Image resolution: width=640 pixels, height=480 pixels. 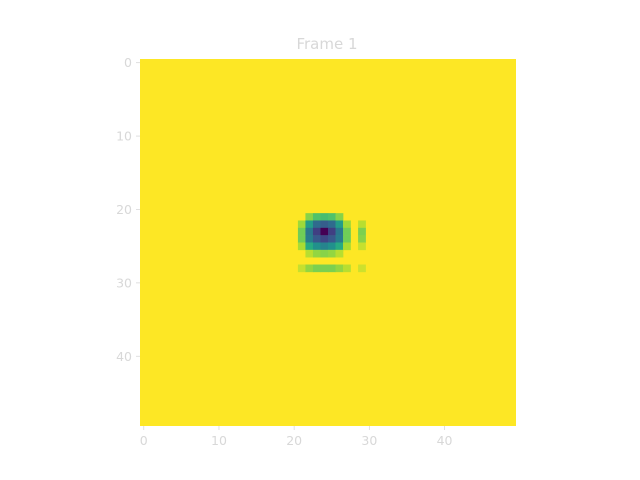 I want to click on y-tick-label: 40, so click(x=124, y=356).